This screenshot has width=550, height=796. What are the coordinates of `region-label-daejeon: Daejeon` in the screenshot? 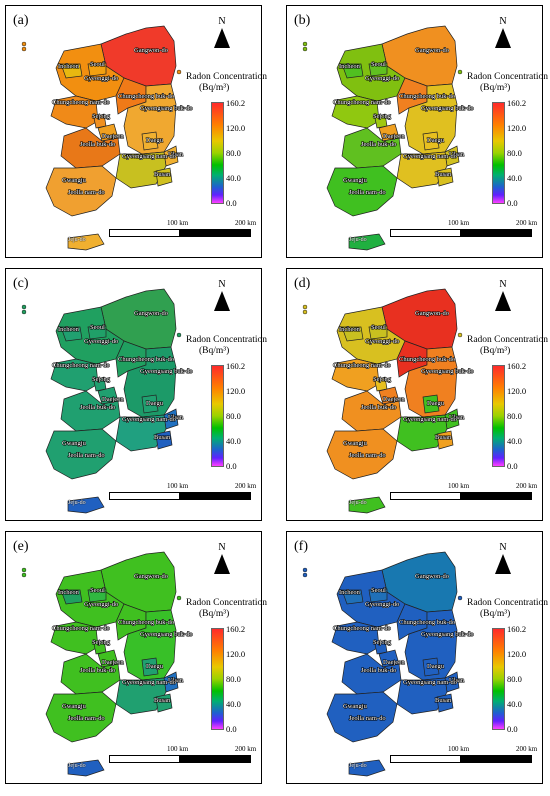 It's located at (394, 399).